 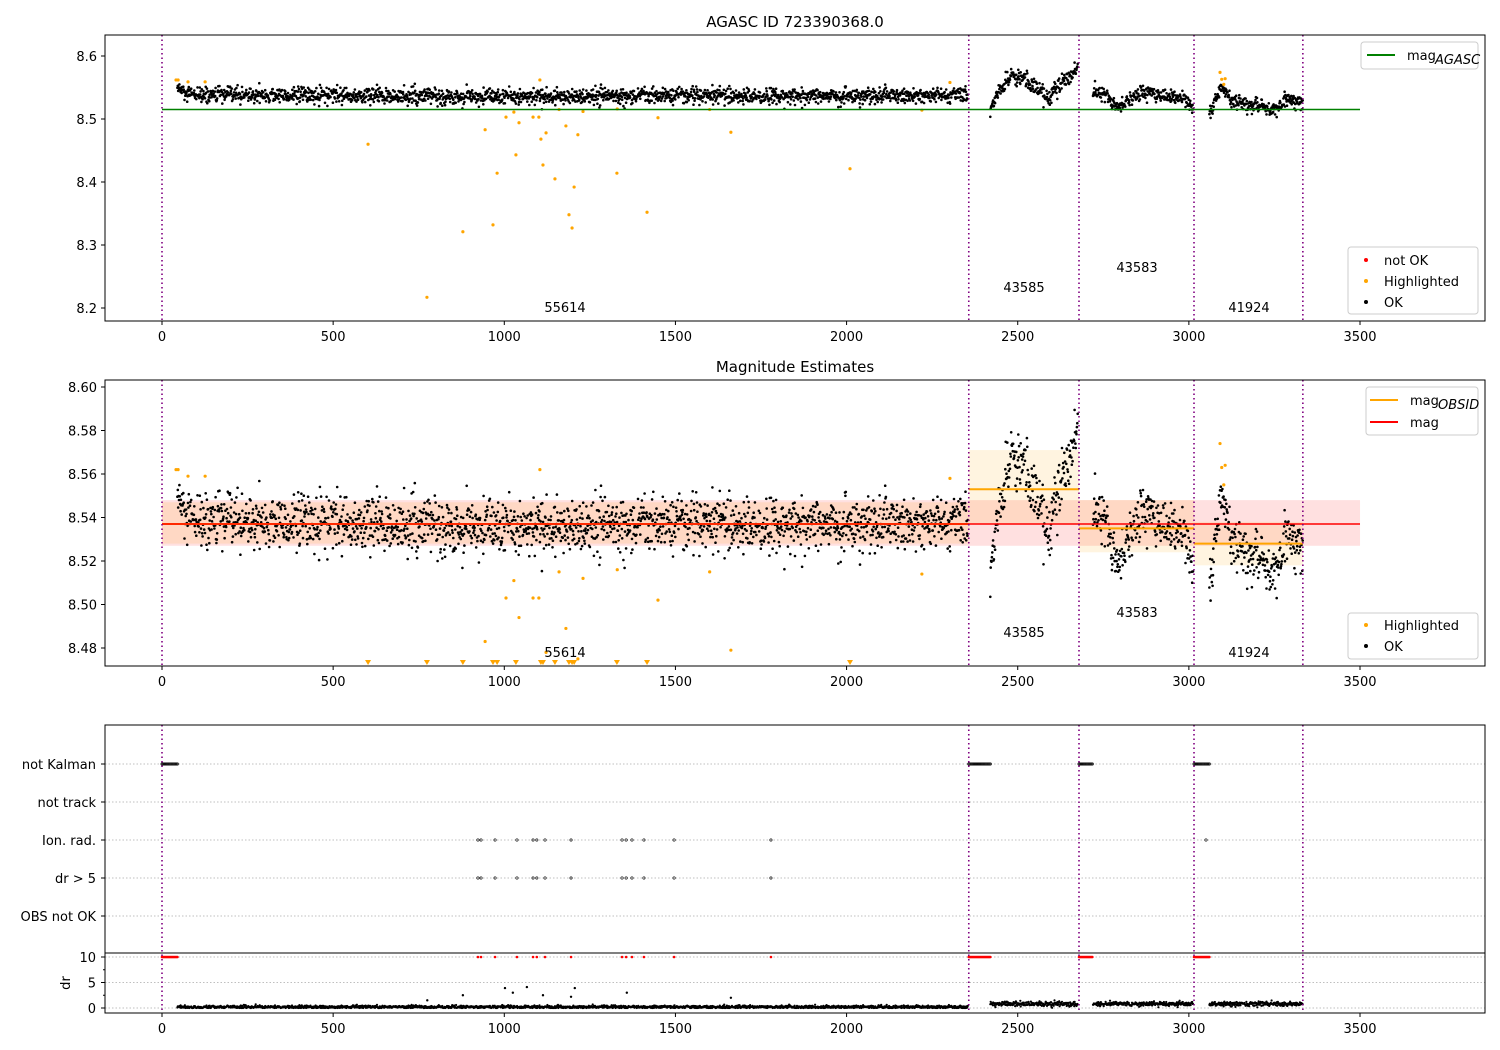 What do you see at coordinates (86, 120) in the screenshot?
I see `y-tick-label: 8.5` at bounding box center [86, 120].